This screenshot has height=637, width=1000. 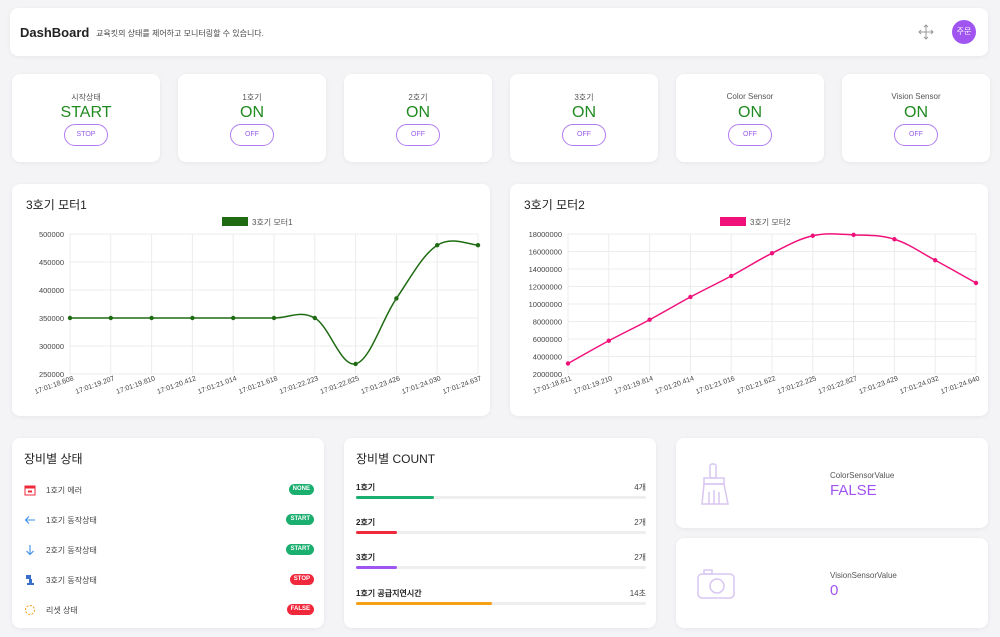 I want to click on x-tick-label: 17:01:23.429, so click(x=878, y=385).